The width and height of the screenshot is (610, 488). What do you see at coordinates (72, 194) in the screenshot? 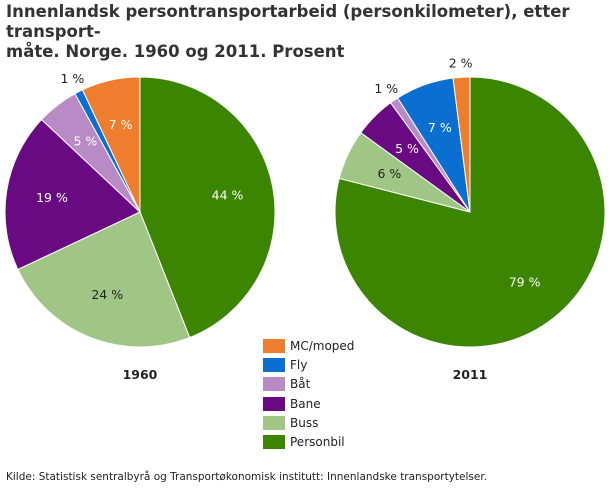
I see `slice-bane` at bounding box center [72, 194].